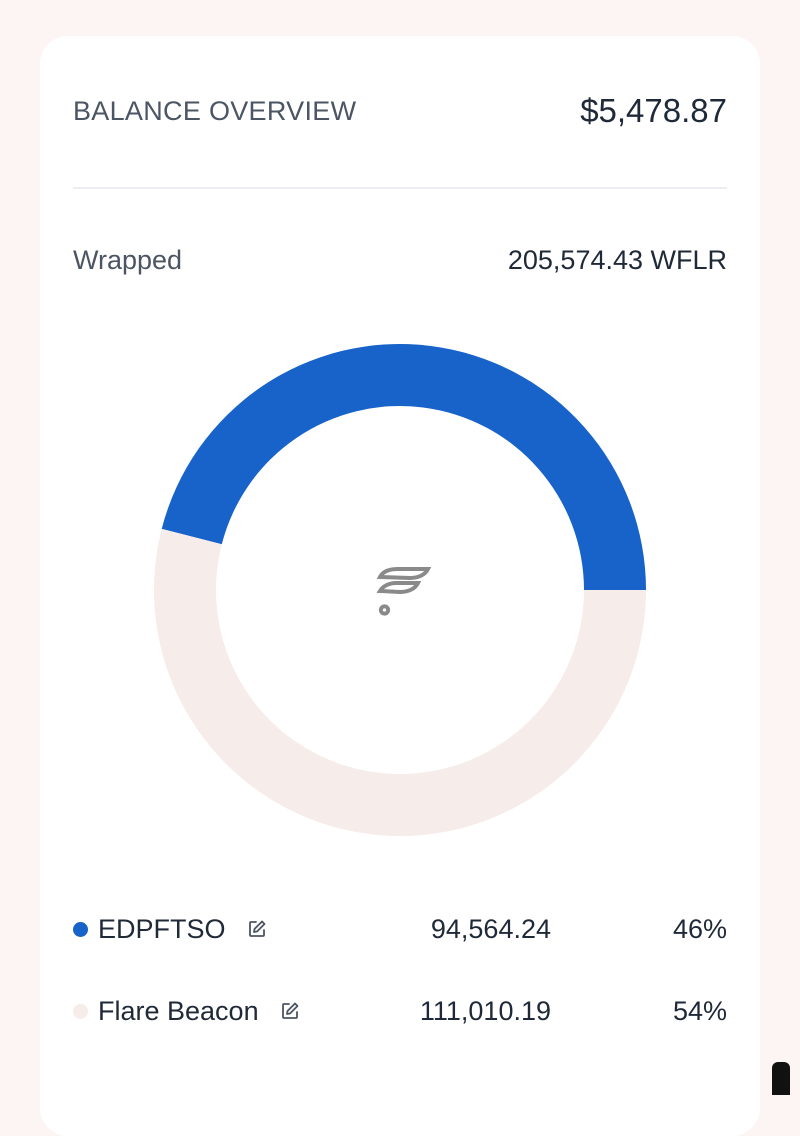  What do you see at coordinates (400, 111) in the screenshot?
I see `balance-header: BALANCE OVERVIEW $5,478.87` at bounding box center [400, 111].